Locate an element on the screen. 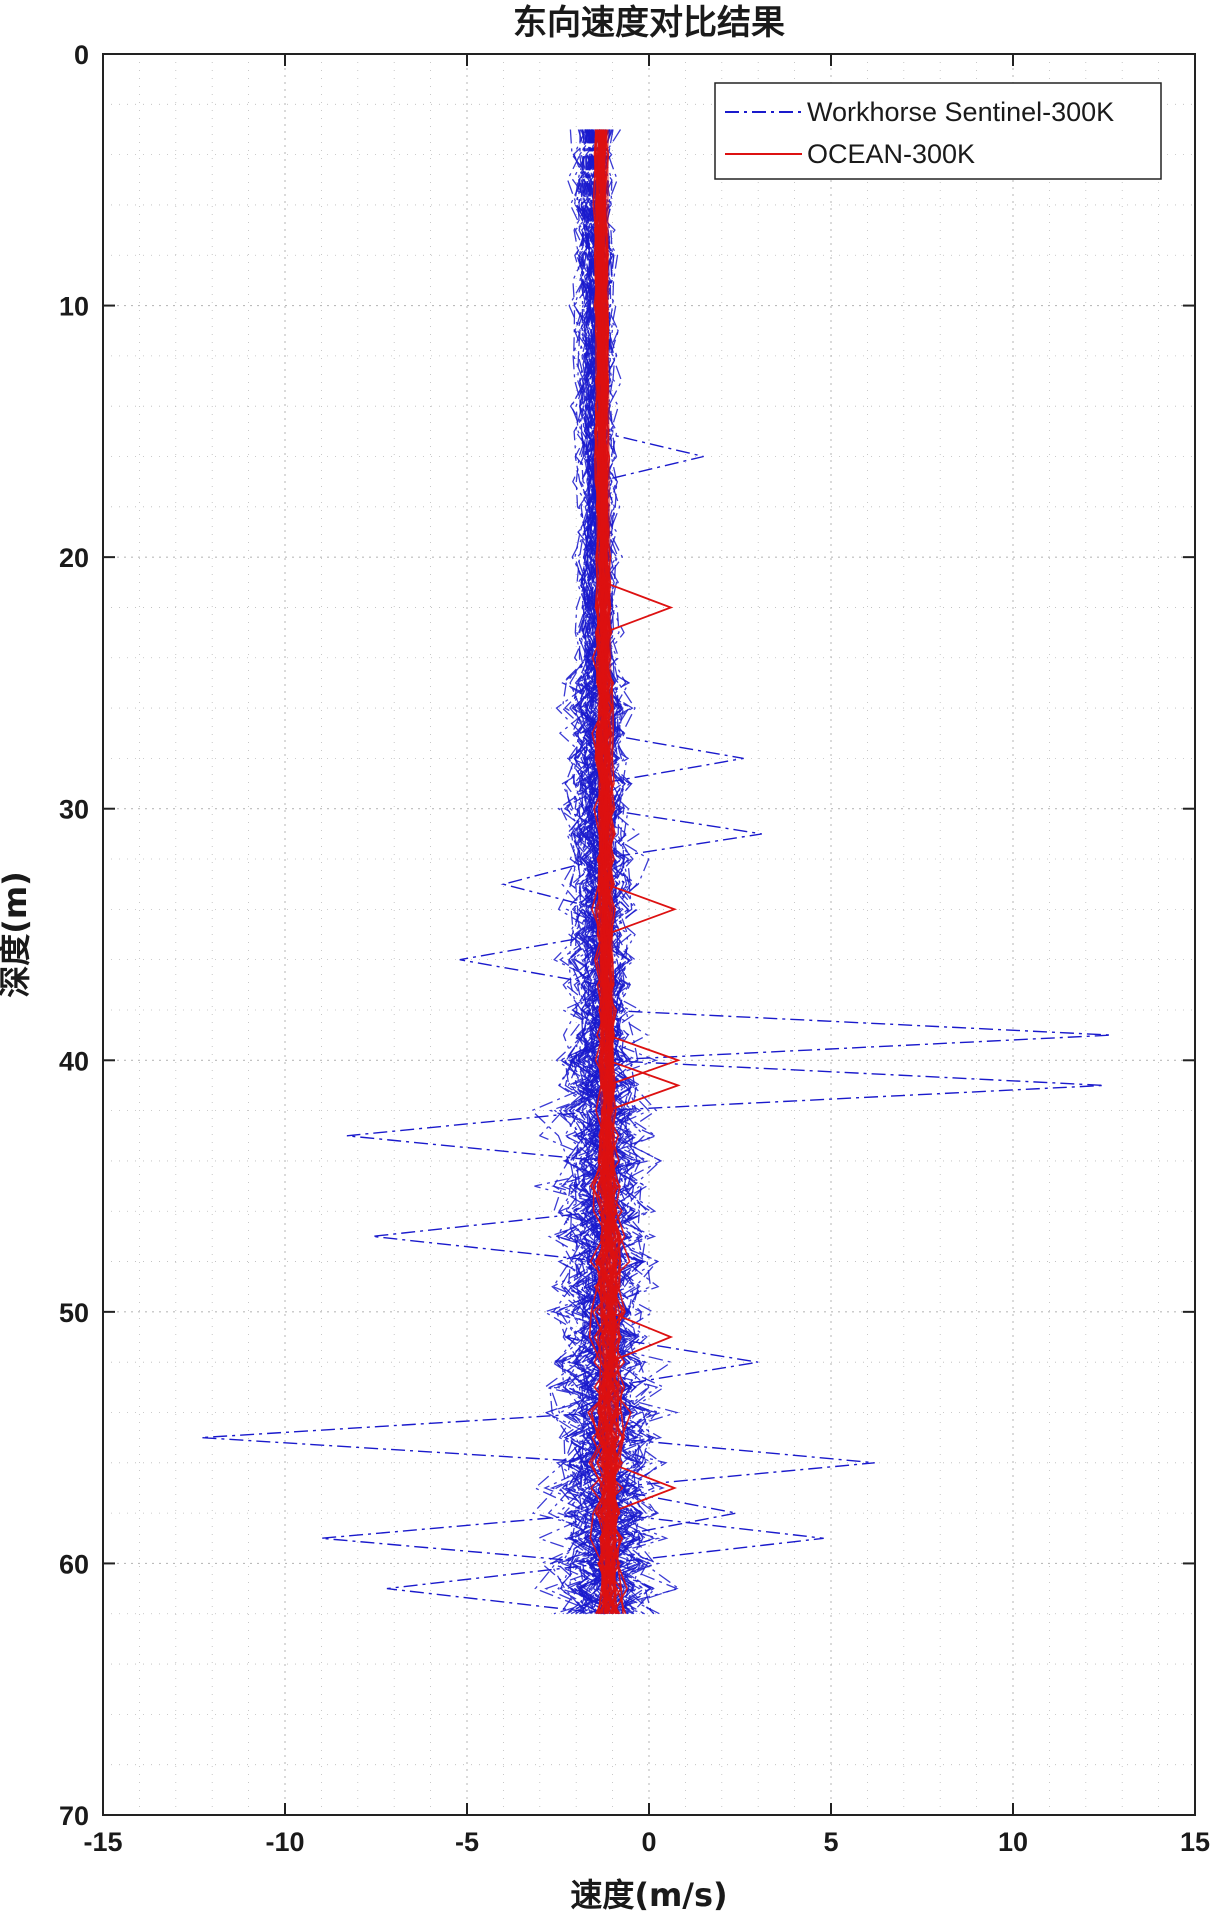  legend-label-workhorse: Workhorse Sentinel-300K is located at coordinates (960, 112).